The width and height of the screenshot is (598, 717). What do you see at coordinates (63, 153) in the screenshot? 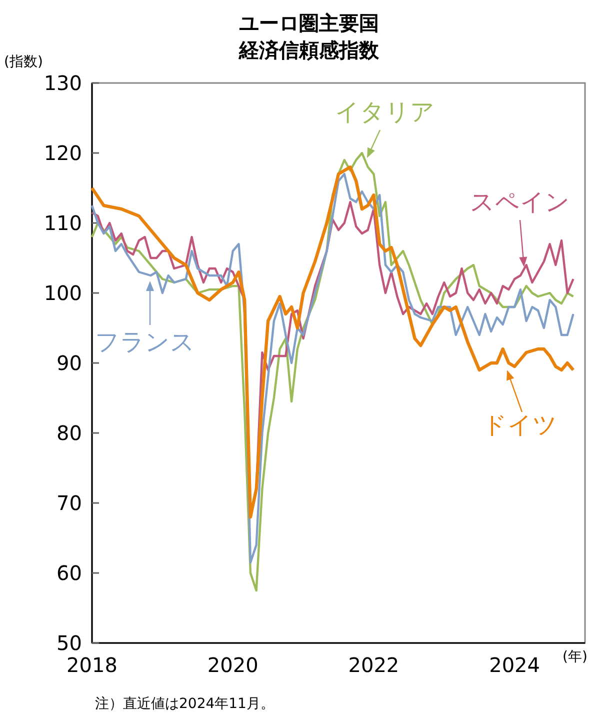
I see `y-tick-label: 120` at bounding box center [63, 153].